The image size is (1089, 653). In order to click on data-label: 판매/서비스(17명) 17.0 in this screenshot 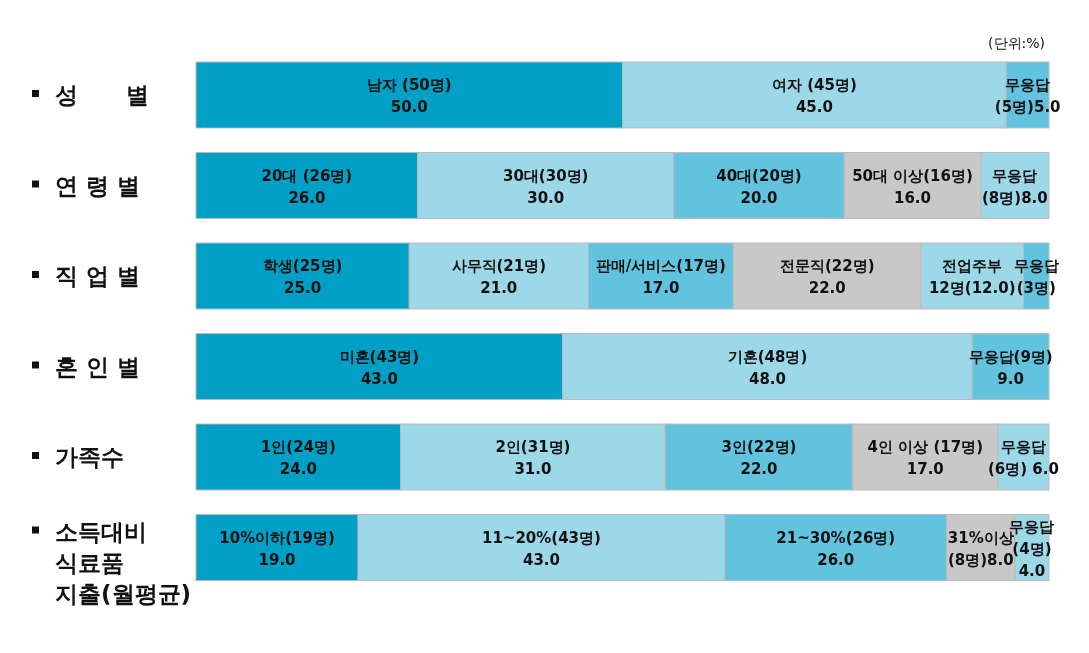, I will do `click(660, 277)`.